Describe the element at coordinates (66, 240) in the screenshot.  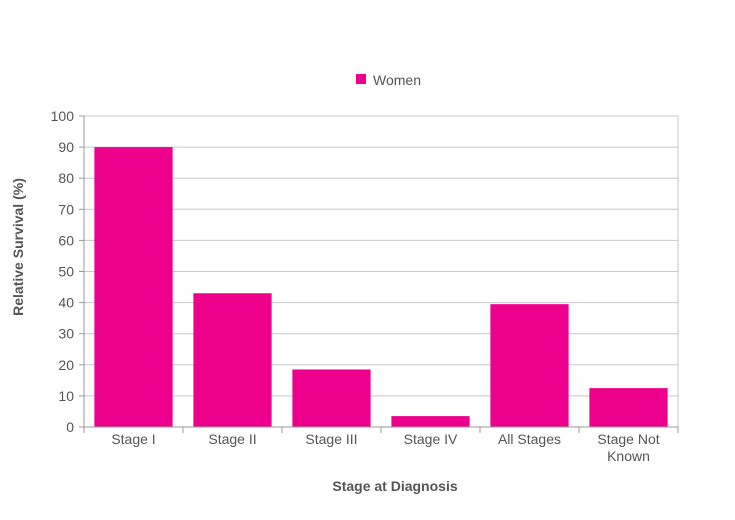
I see `y-tick-label: 60` at that location.